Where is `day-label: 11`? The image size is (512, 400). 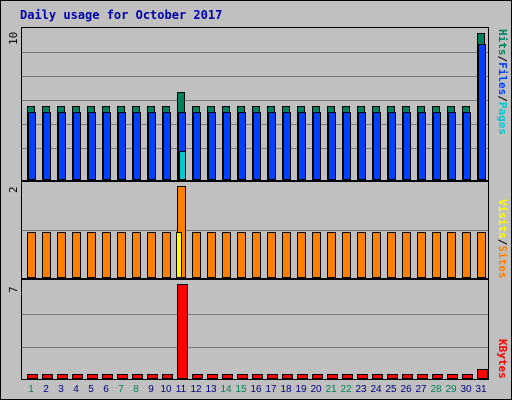 day-label: 11 is located at coordinates (181, 389).